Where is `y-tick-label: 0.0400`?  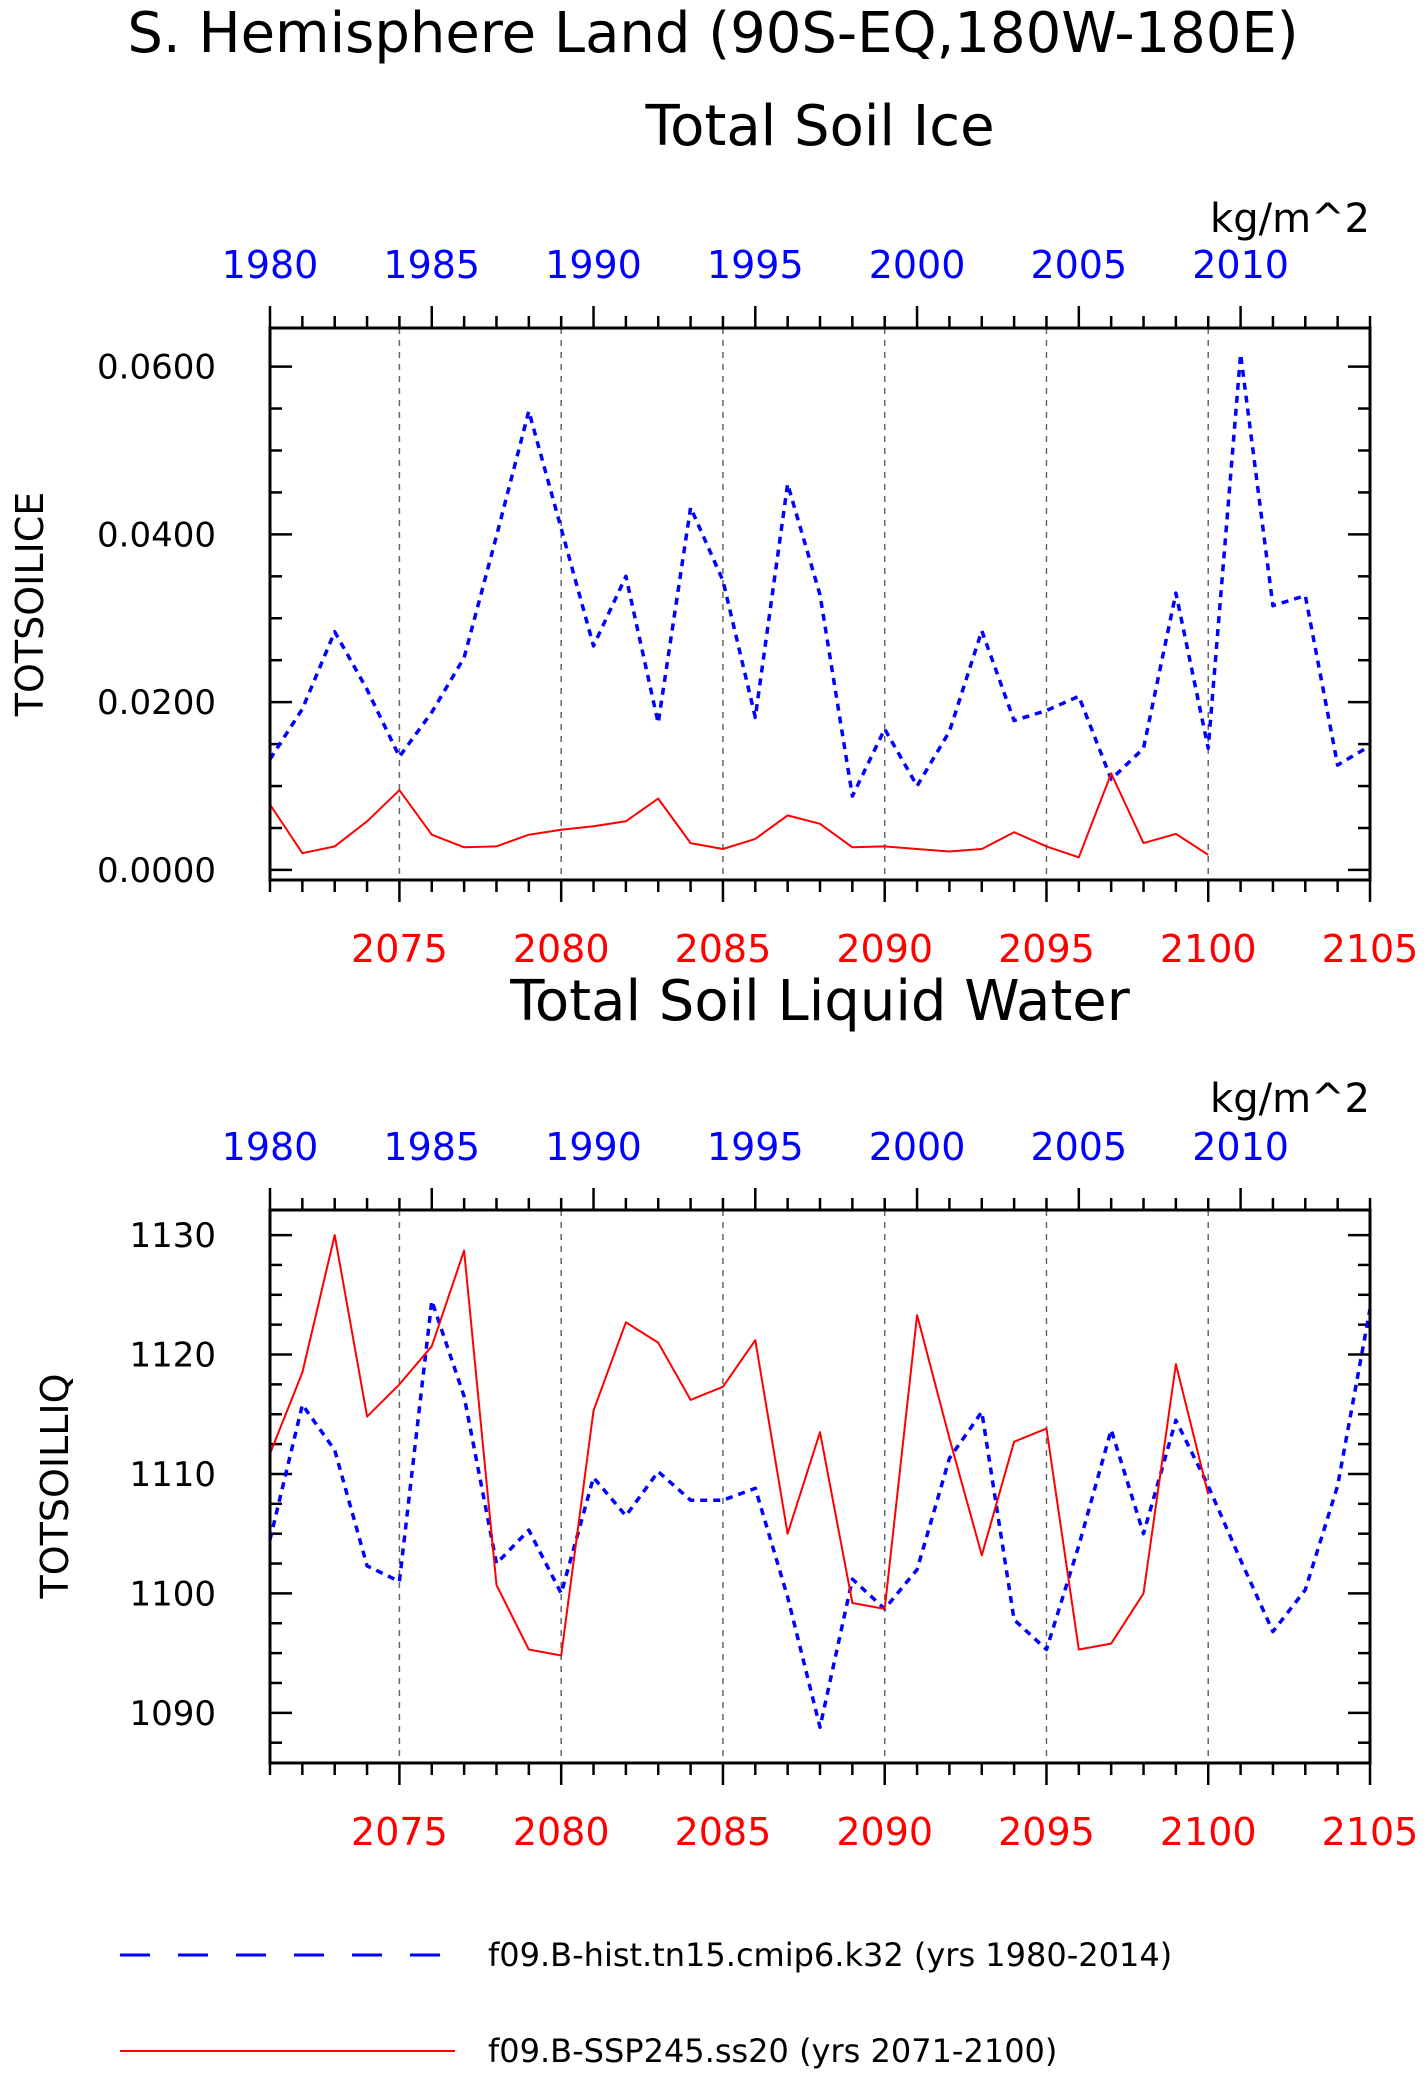 y-tick-label: 0.0400 is located at coordinates (156, 535).